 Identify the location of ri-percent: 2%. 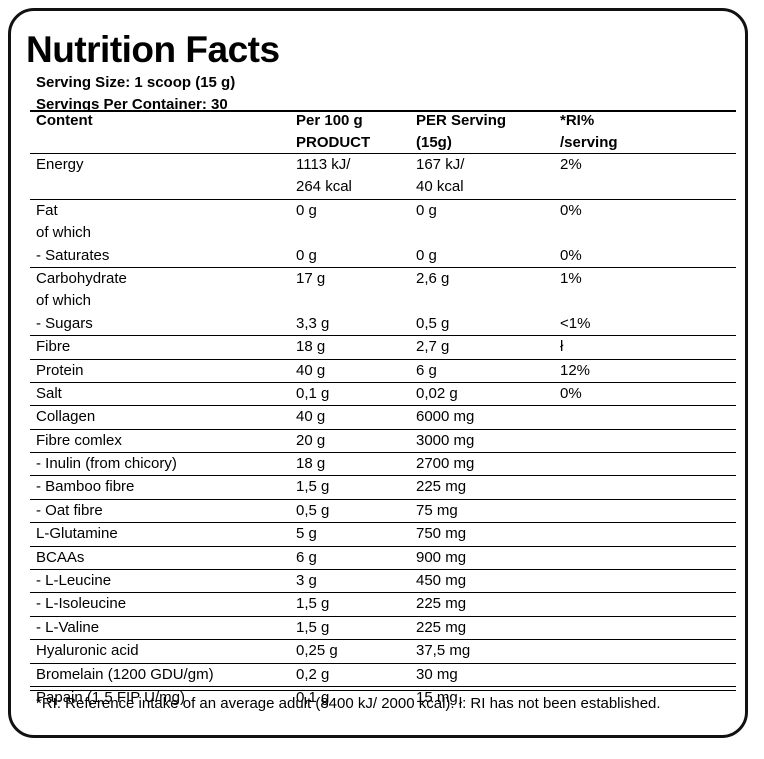
(571, 164).